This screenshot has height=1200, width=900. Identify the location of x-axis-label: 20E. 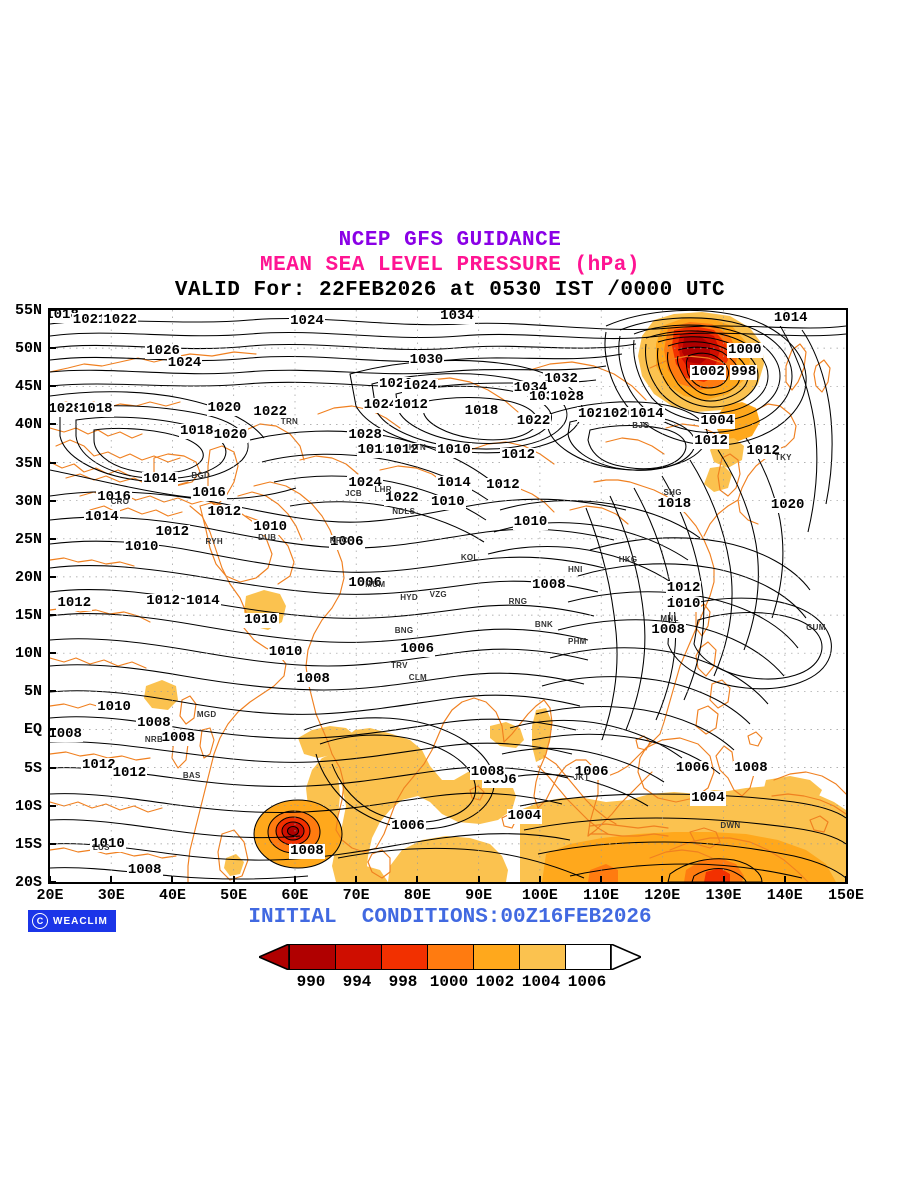
(50, 895).